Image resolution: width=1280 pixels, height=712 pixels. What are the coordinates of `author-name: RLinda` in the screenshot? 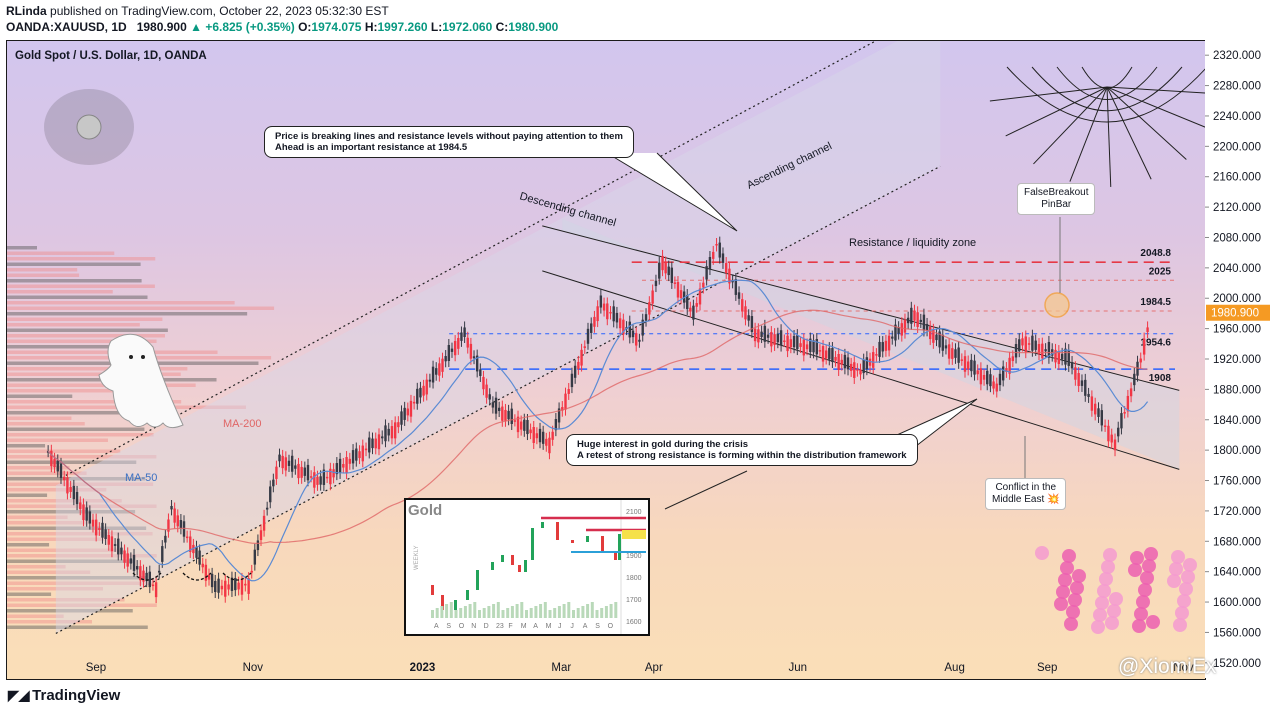 It's located at (26, 11).